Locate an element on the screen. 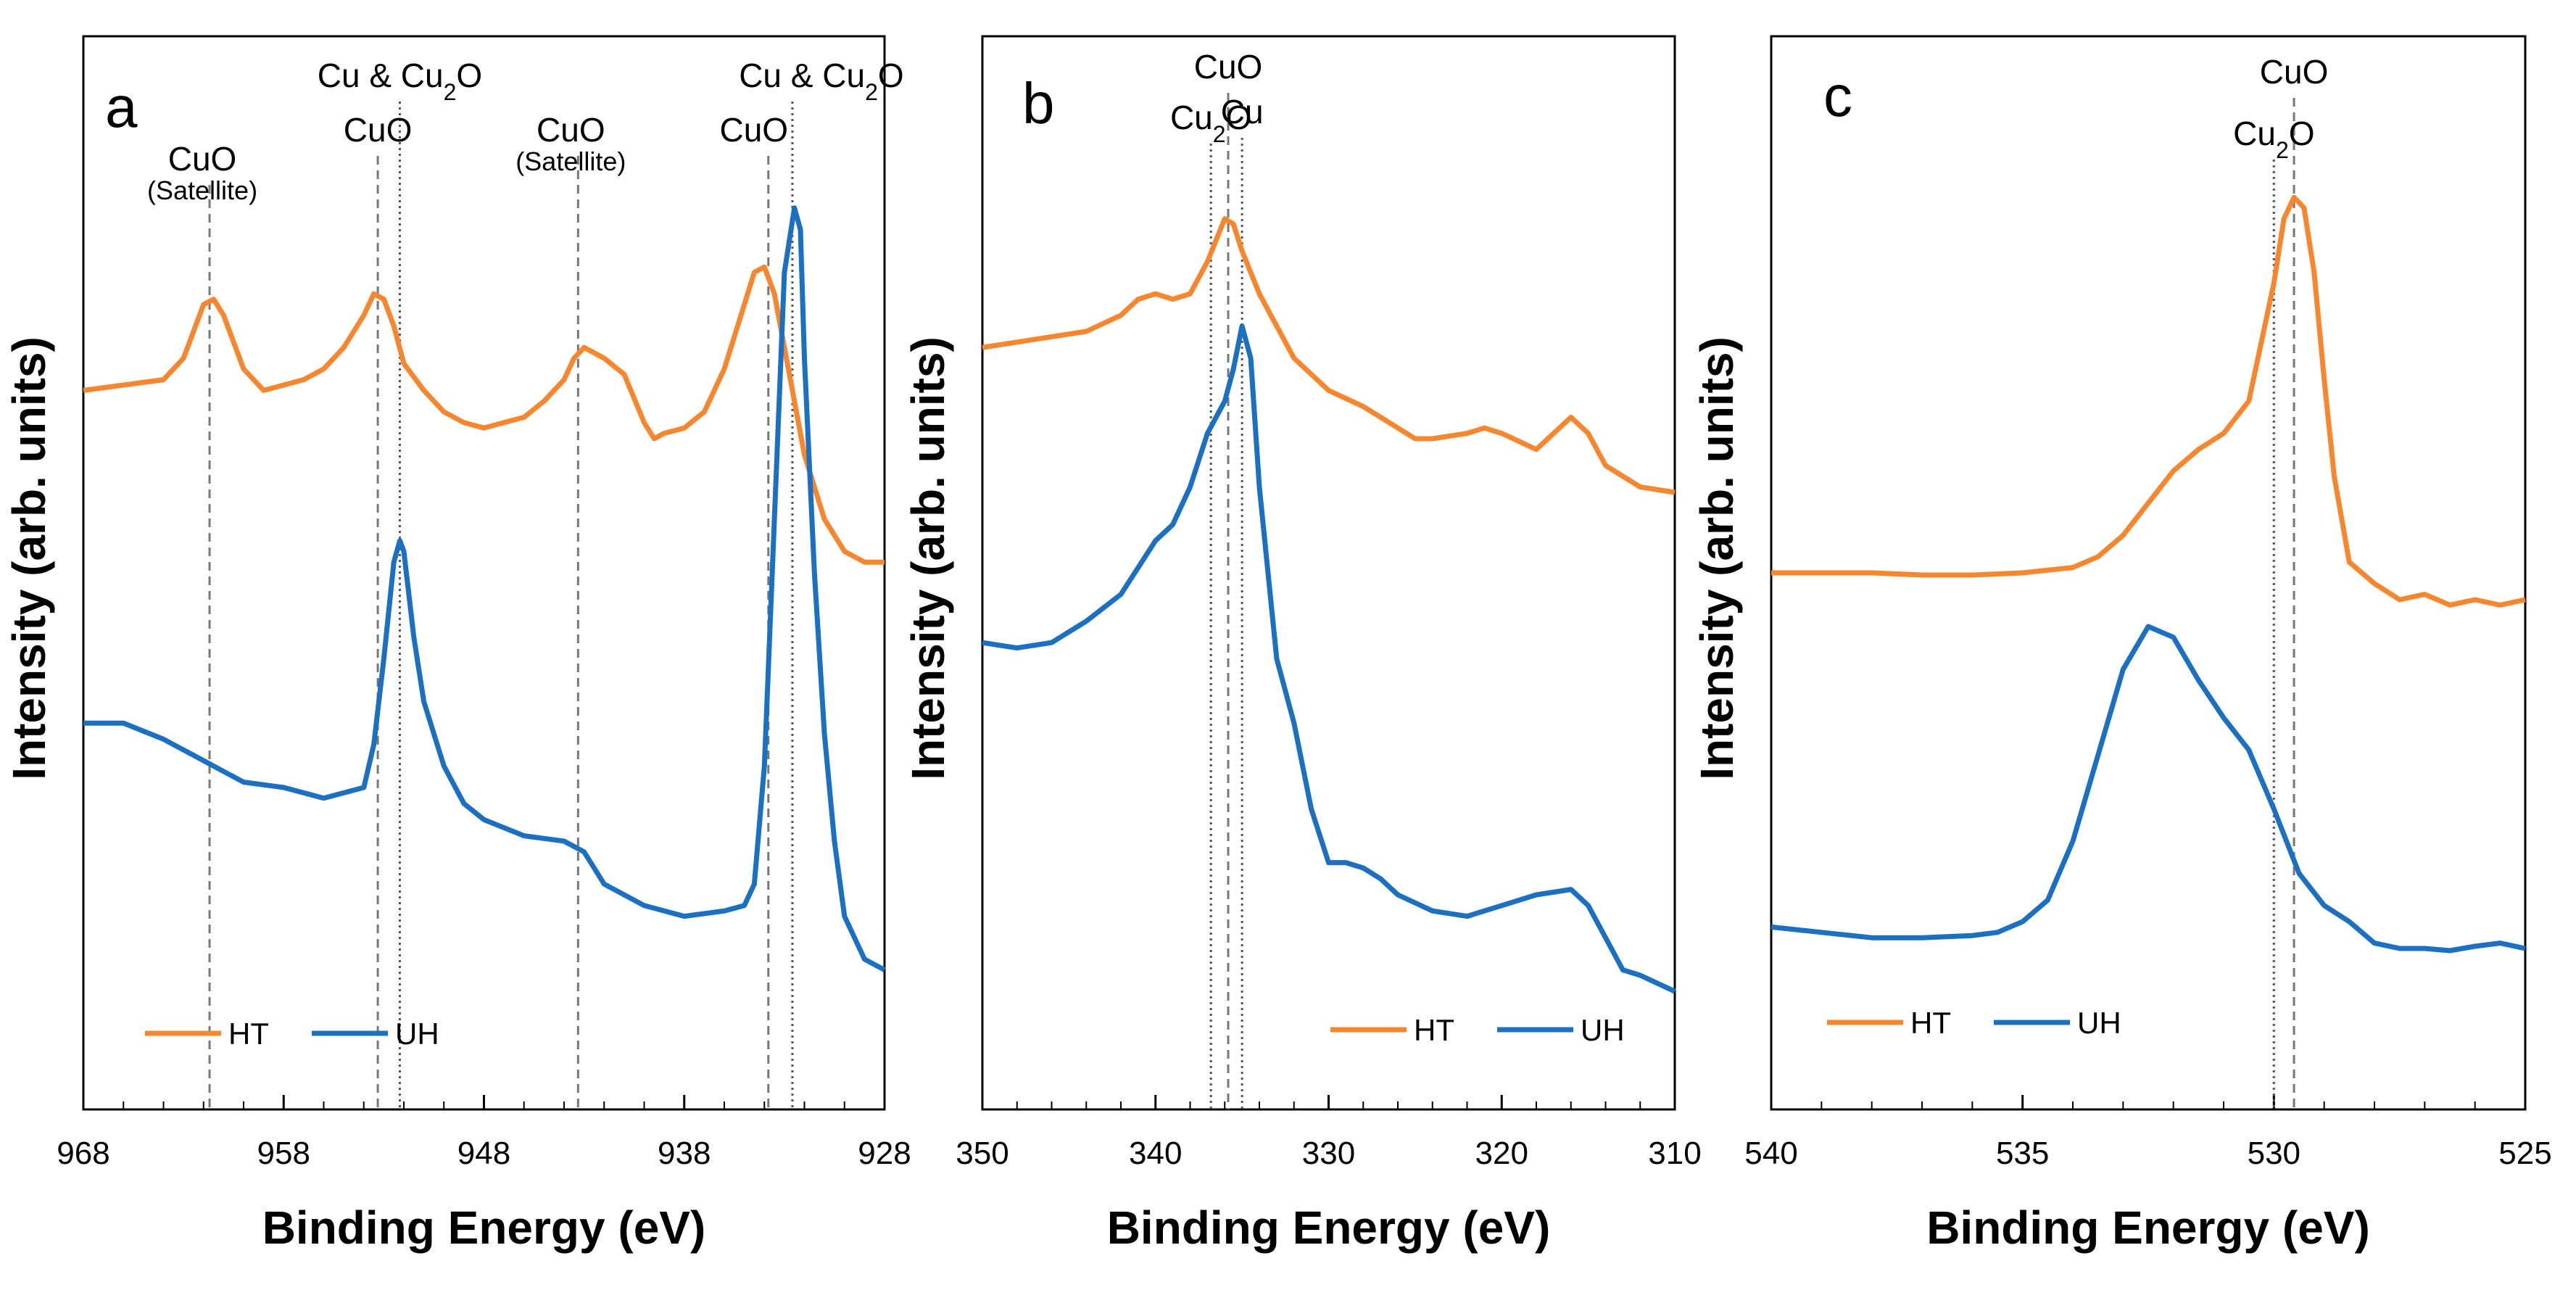 The width and height of the screenshot is (2576, 1290). panel-letter: b is located at coordinates (1039, 103).